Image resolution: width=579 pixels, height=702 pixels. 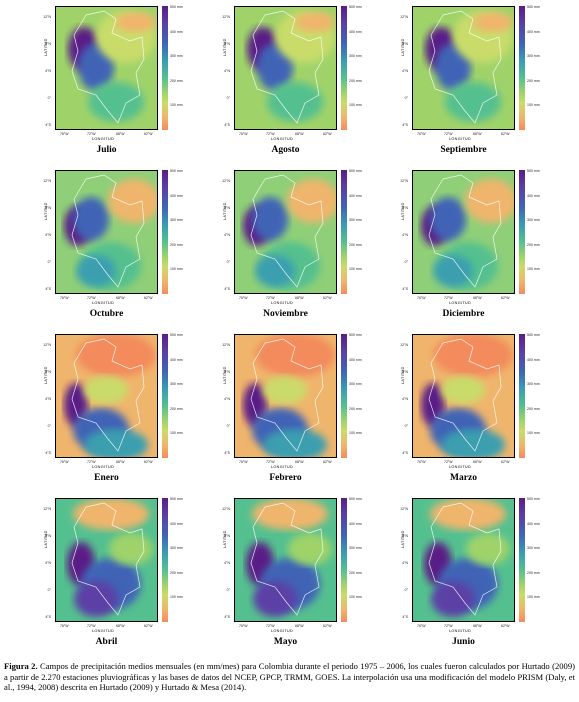 What do you see at coordinates (463, 478) in the screenshot?
I see `month-title: Marzo` at bounding box center [463, 478].